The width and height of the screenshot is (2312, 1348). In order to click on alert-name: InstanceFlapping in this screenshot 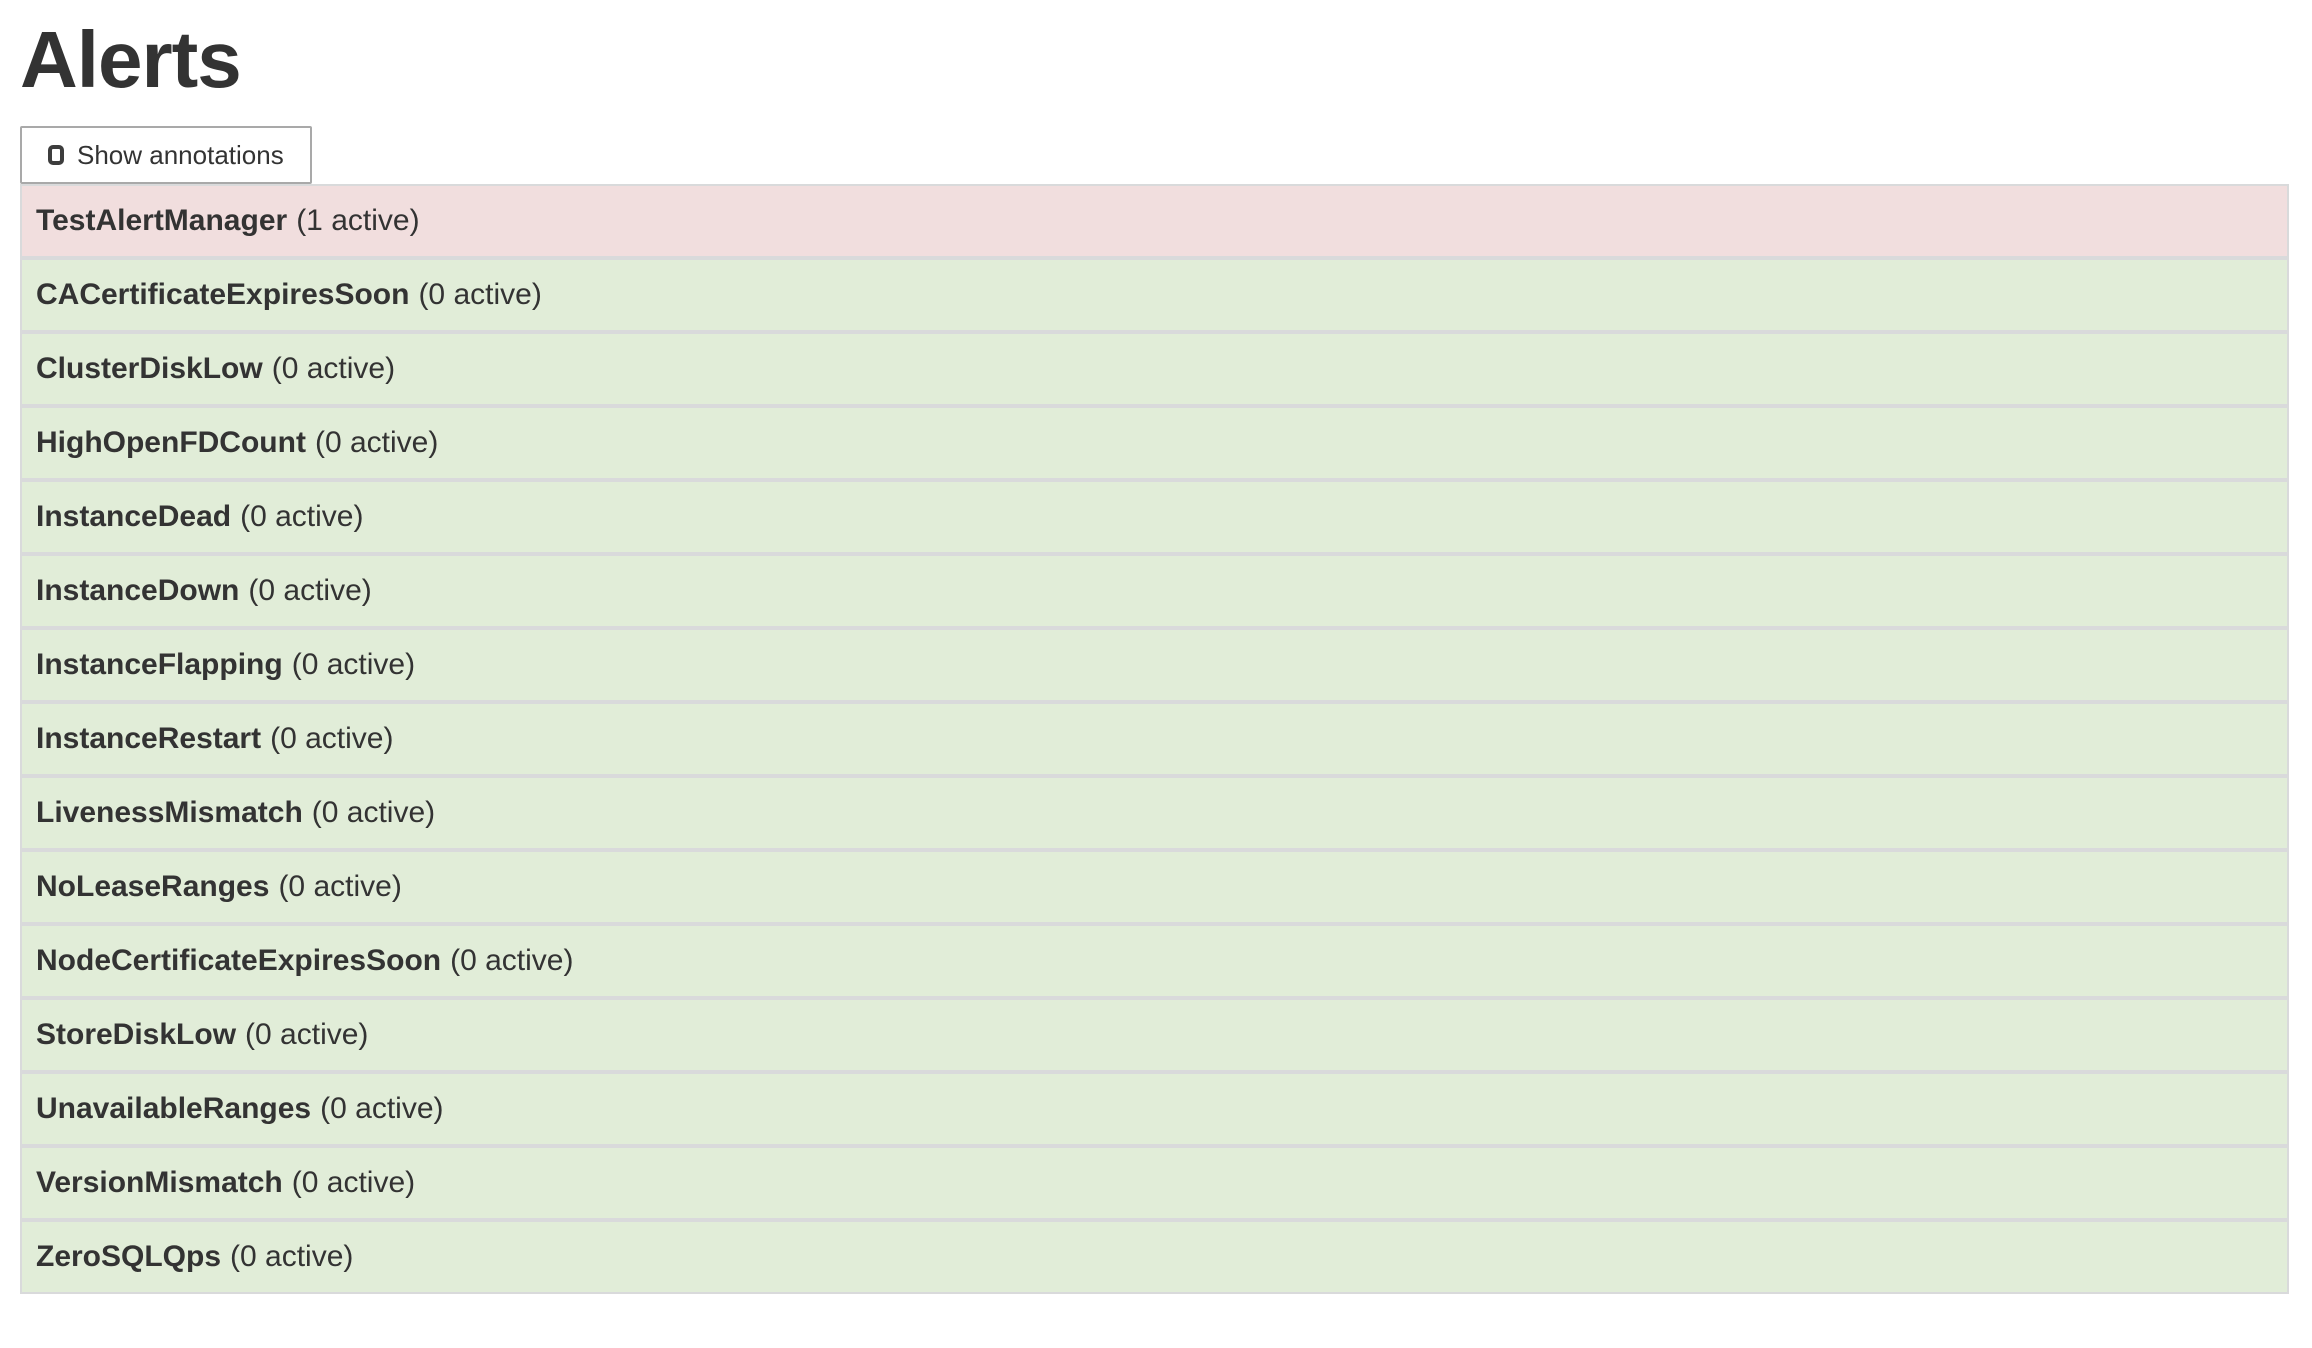, I will do `click(159, 664)`.